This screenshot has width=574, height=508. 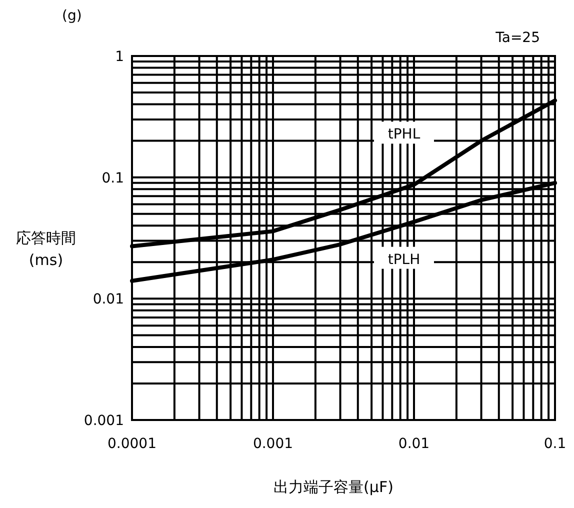 I want to click on y-tick-label: 1, so click(x=119, y=57).